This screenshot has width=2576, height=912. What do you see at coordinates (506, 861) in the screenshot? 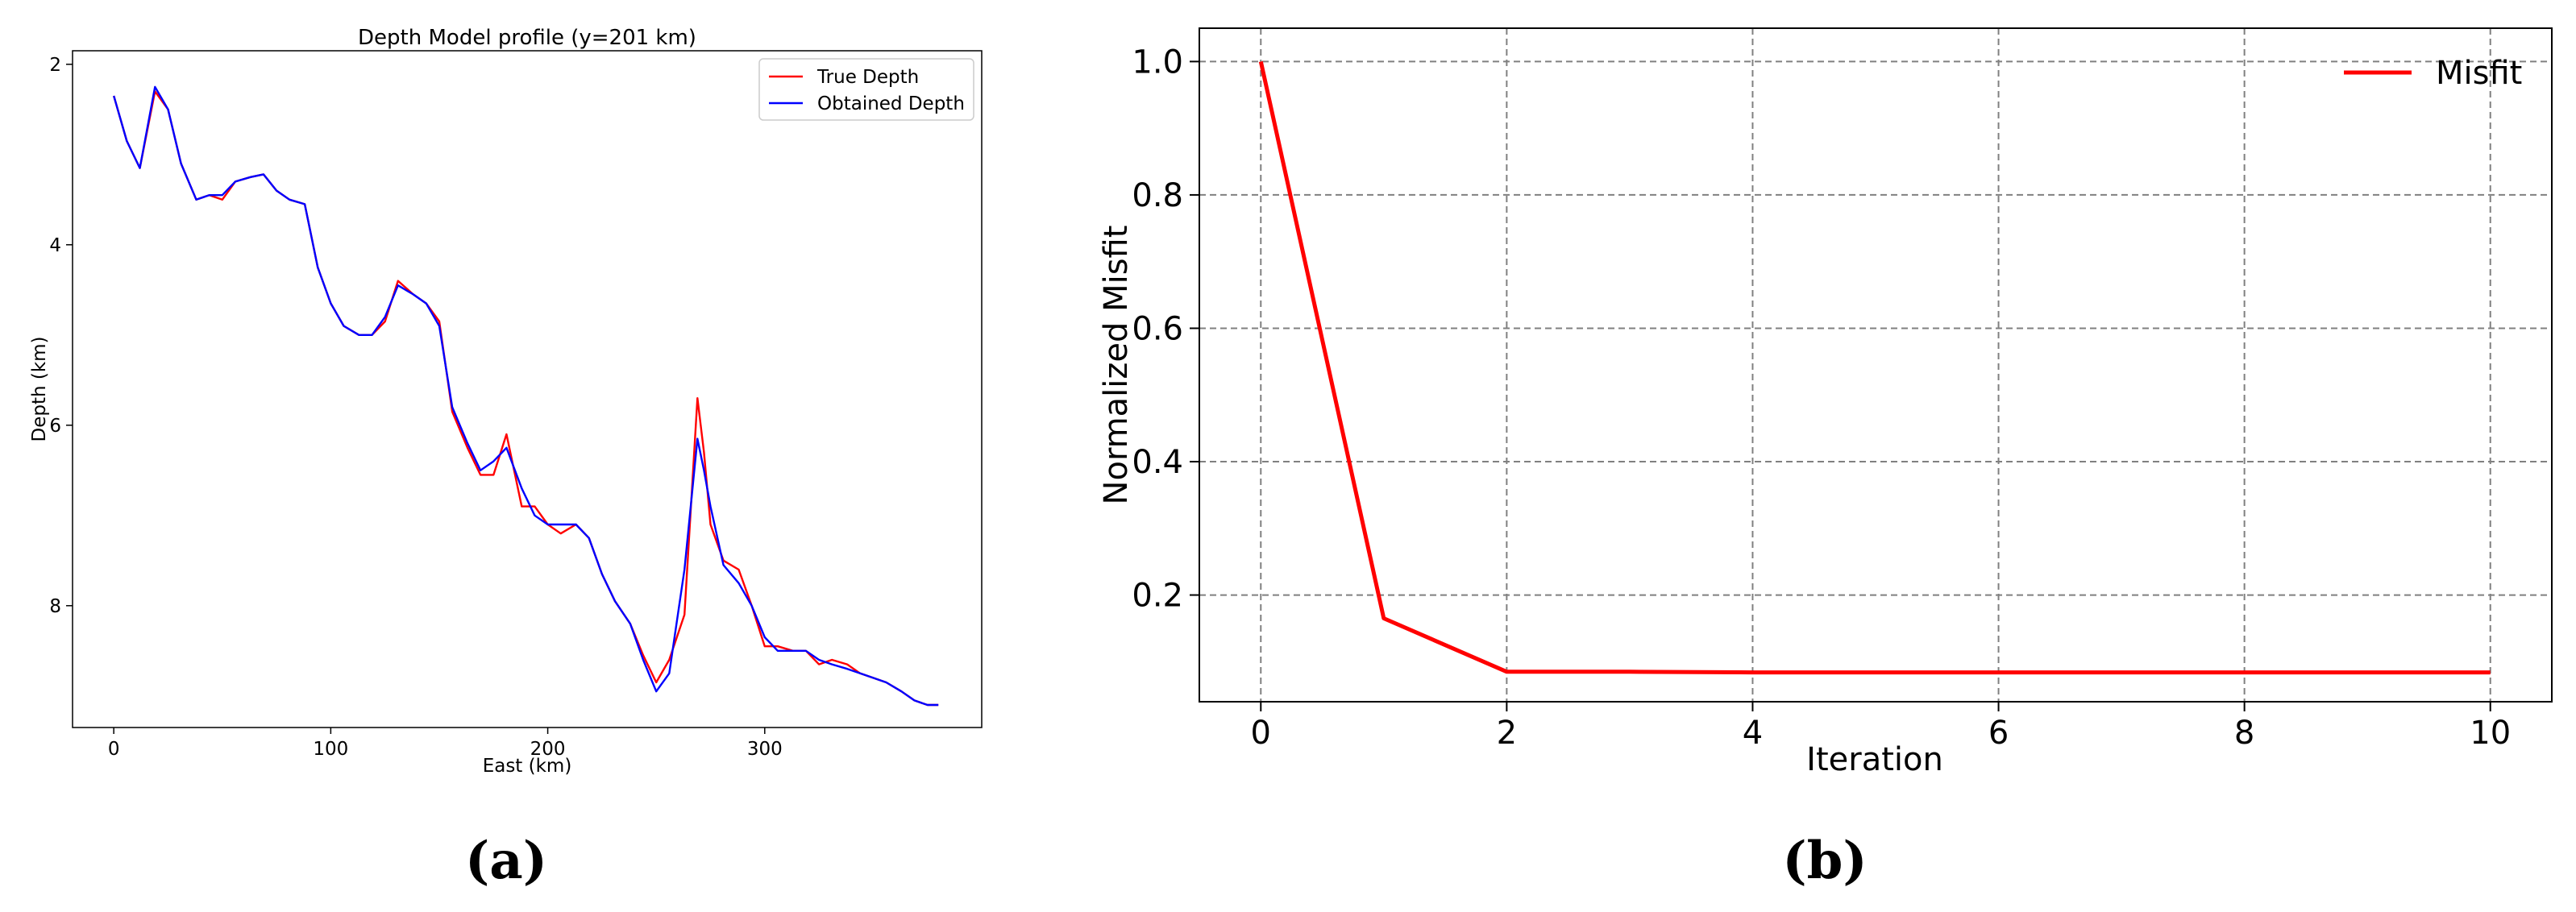
I see `panel-label-a: (a)` at bounding box center [506, 861].